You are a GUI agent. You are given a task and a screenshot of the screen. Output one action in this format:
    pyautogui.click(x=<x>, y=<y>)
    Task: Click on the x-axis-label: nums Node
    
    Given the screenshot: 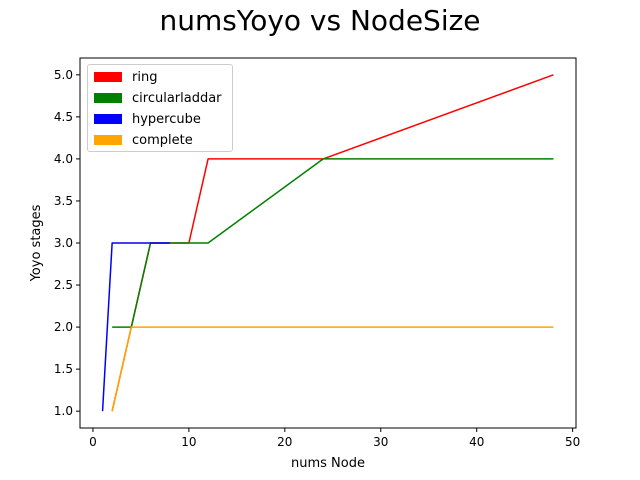 What is the action you would take?
    pyautogui.click(x=328, y=463)
    